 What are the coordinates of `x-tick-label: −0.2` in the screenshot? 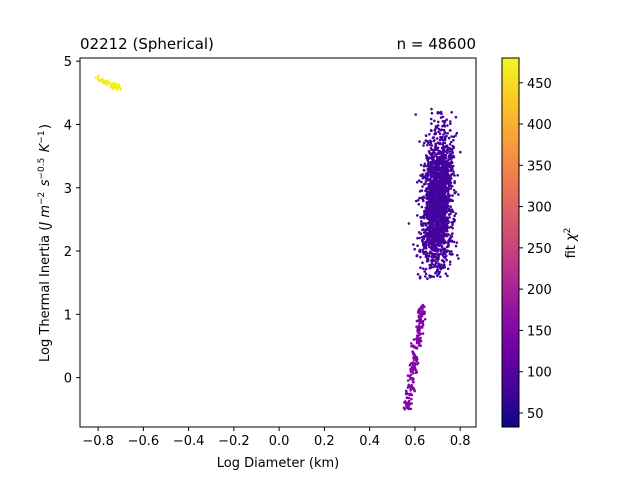 It's located at (234, 441).